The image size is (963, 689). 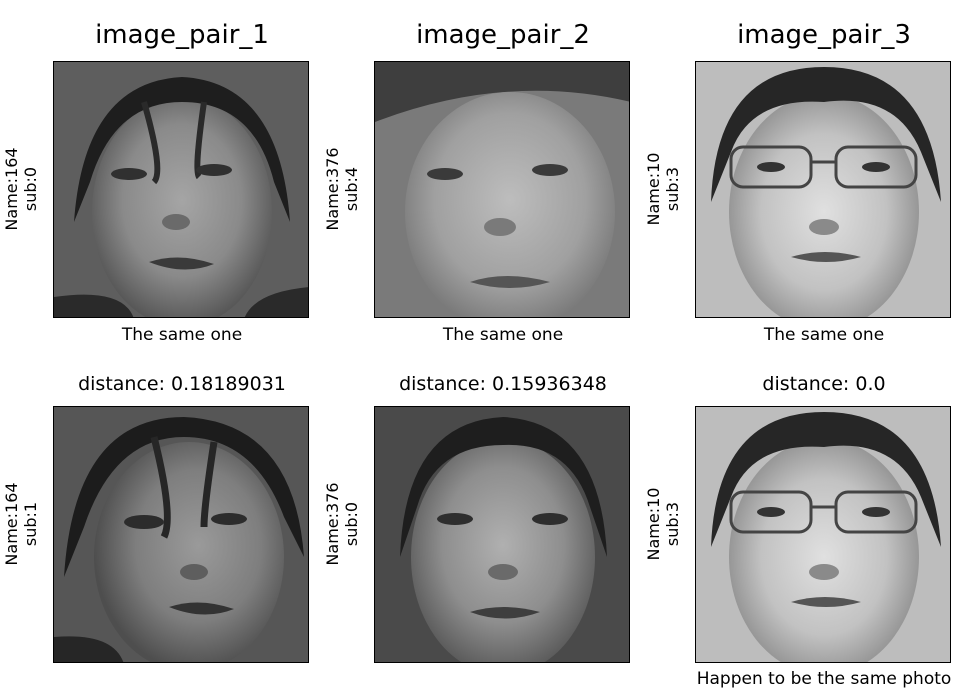 I want to click on y-label-1-top: Name:164 sub:0, so click(x=22, y=189).